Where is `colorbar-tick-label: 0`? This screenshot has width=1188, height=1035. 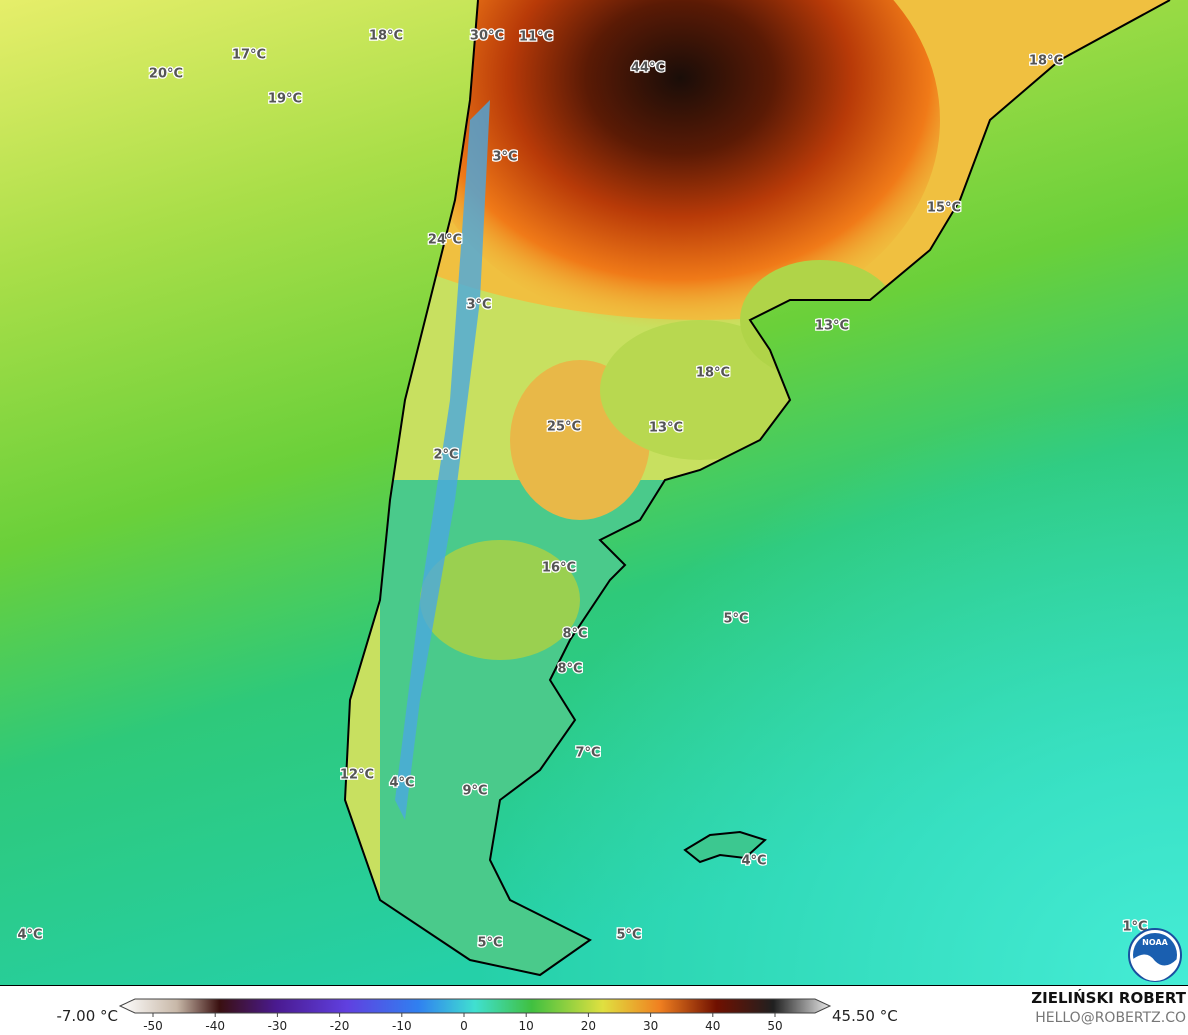 colorbar-tick-label: 0 is located at coordinates (464, 1026).